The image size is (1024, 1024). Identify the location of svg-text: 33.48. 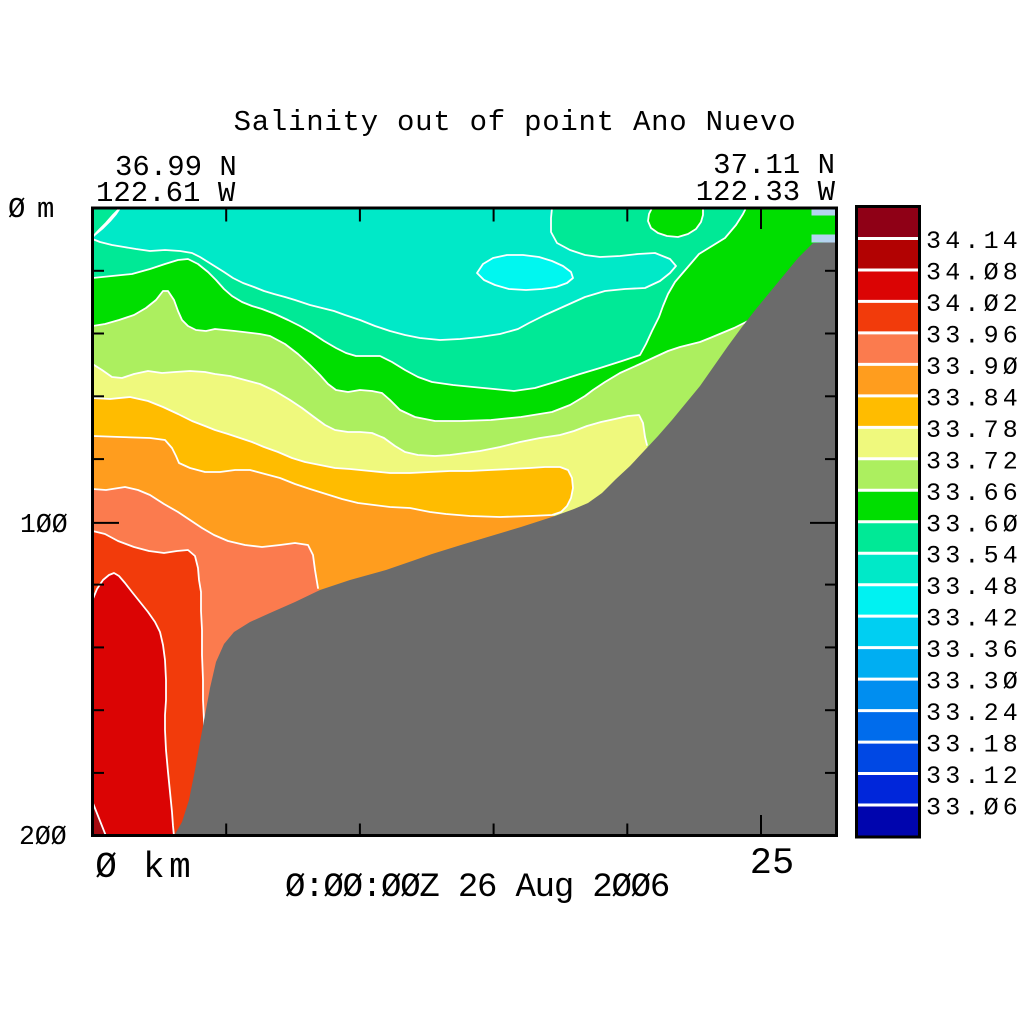
(974, 587).